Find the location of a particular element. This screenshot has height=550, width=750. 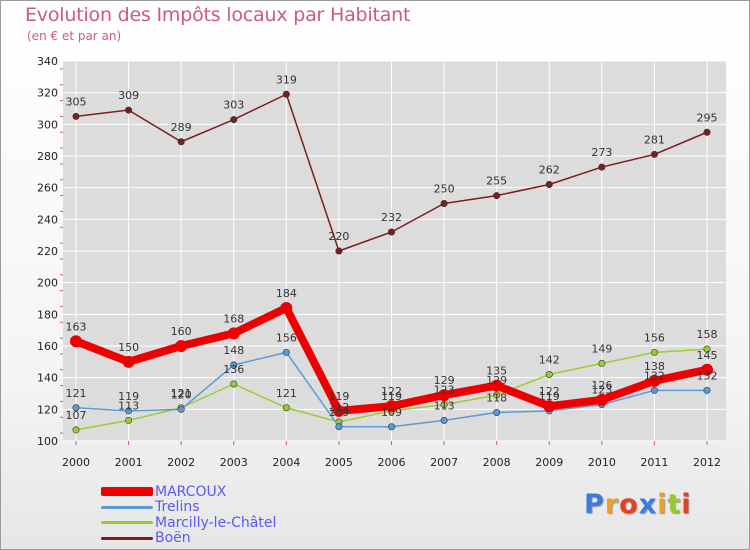

y-tick-label-340: 340 is located at coordinates (47, 61).